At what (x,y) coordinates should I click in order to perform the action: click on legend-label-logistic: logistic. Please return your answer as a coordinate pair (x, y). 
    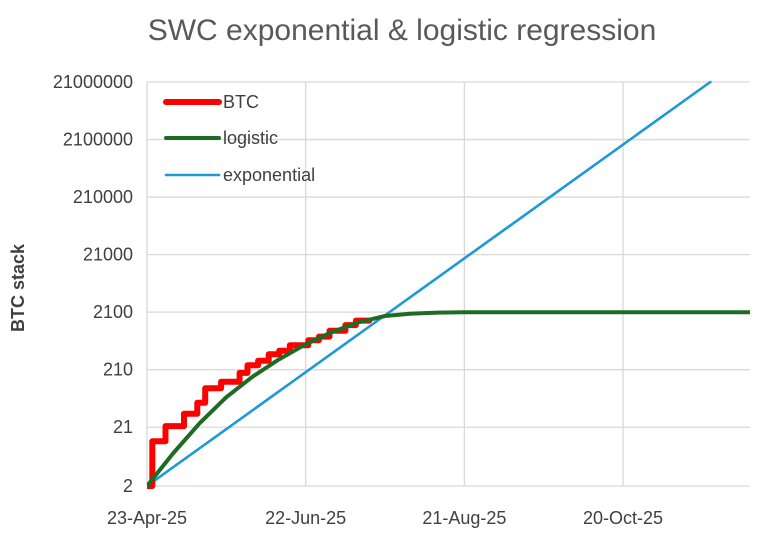
    Looking at the image, I should click on (250, 138).